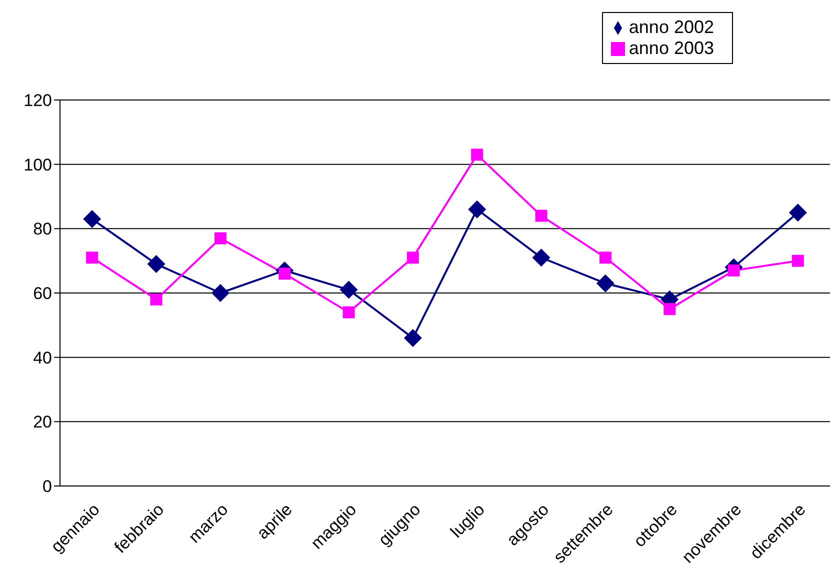  I want to click on y-tick-label: 80, so click(42, 229).